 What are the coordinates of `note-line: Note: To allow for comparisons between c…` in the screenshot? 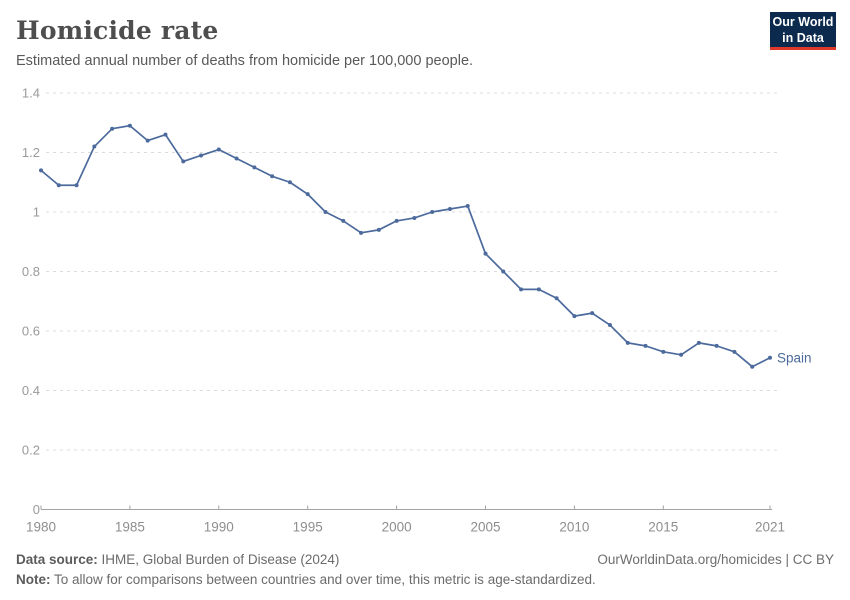 It's located at (306, 579).